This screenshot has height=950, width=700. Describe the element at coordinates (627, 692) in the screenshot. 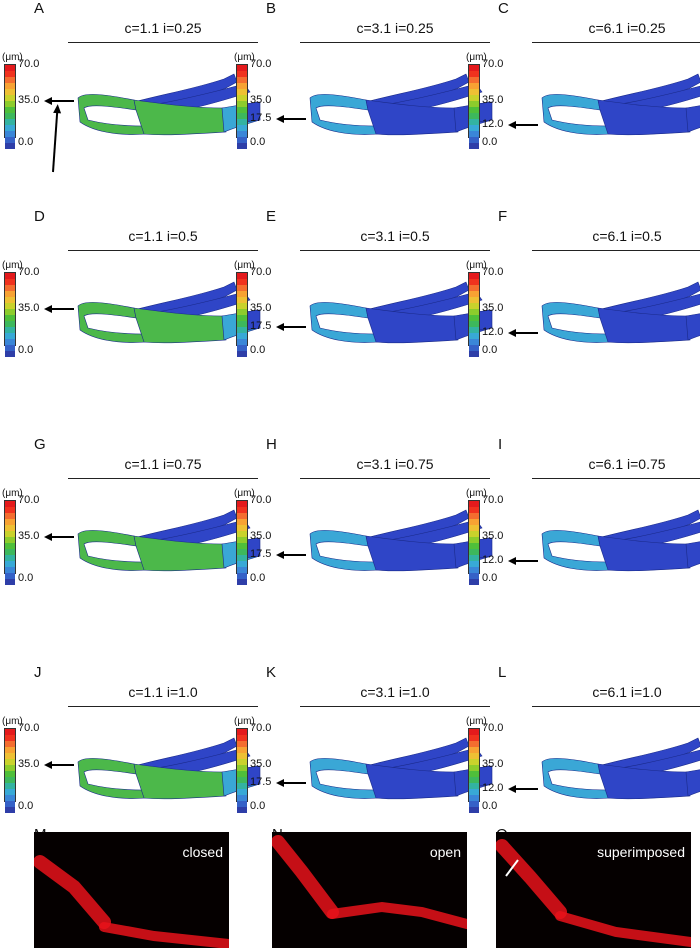

I see `panel-title: c=6.1 i=1.0` at that location.